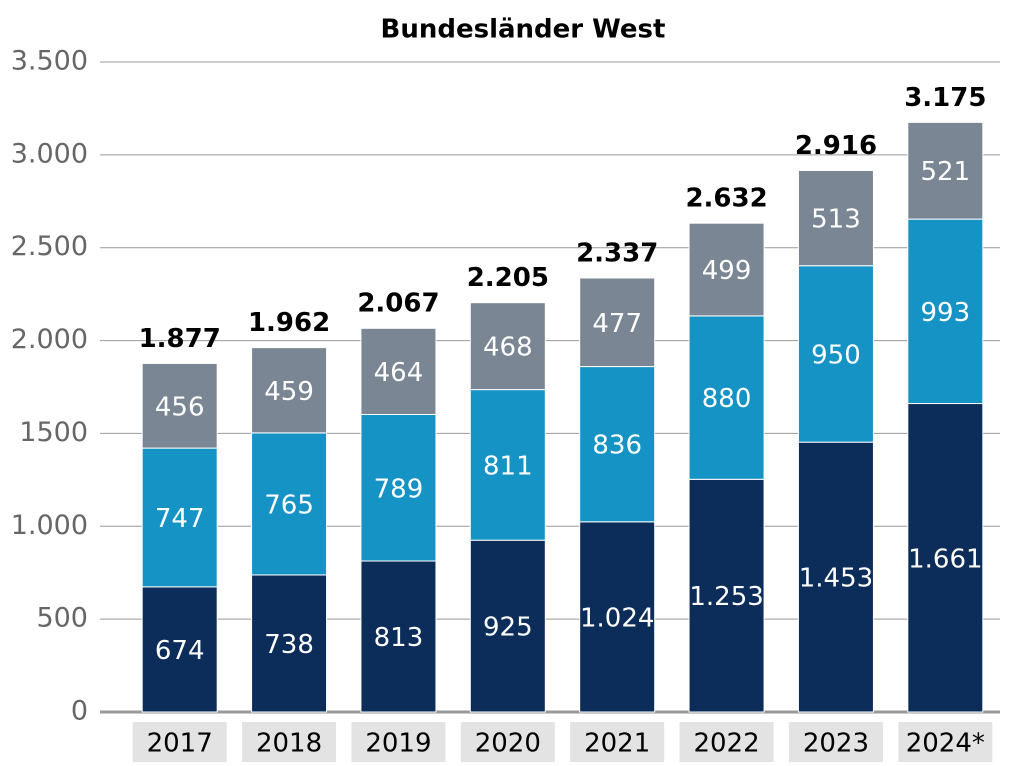  I want to click on data-label: 738, so click(289, 645).